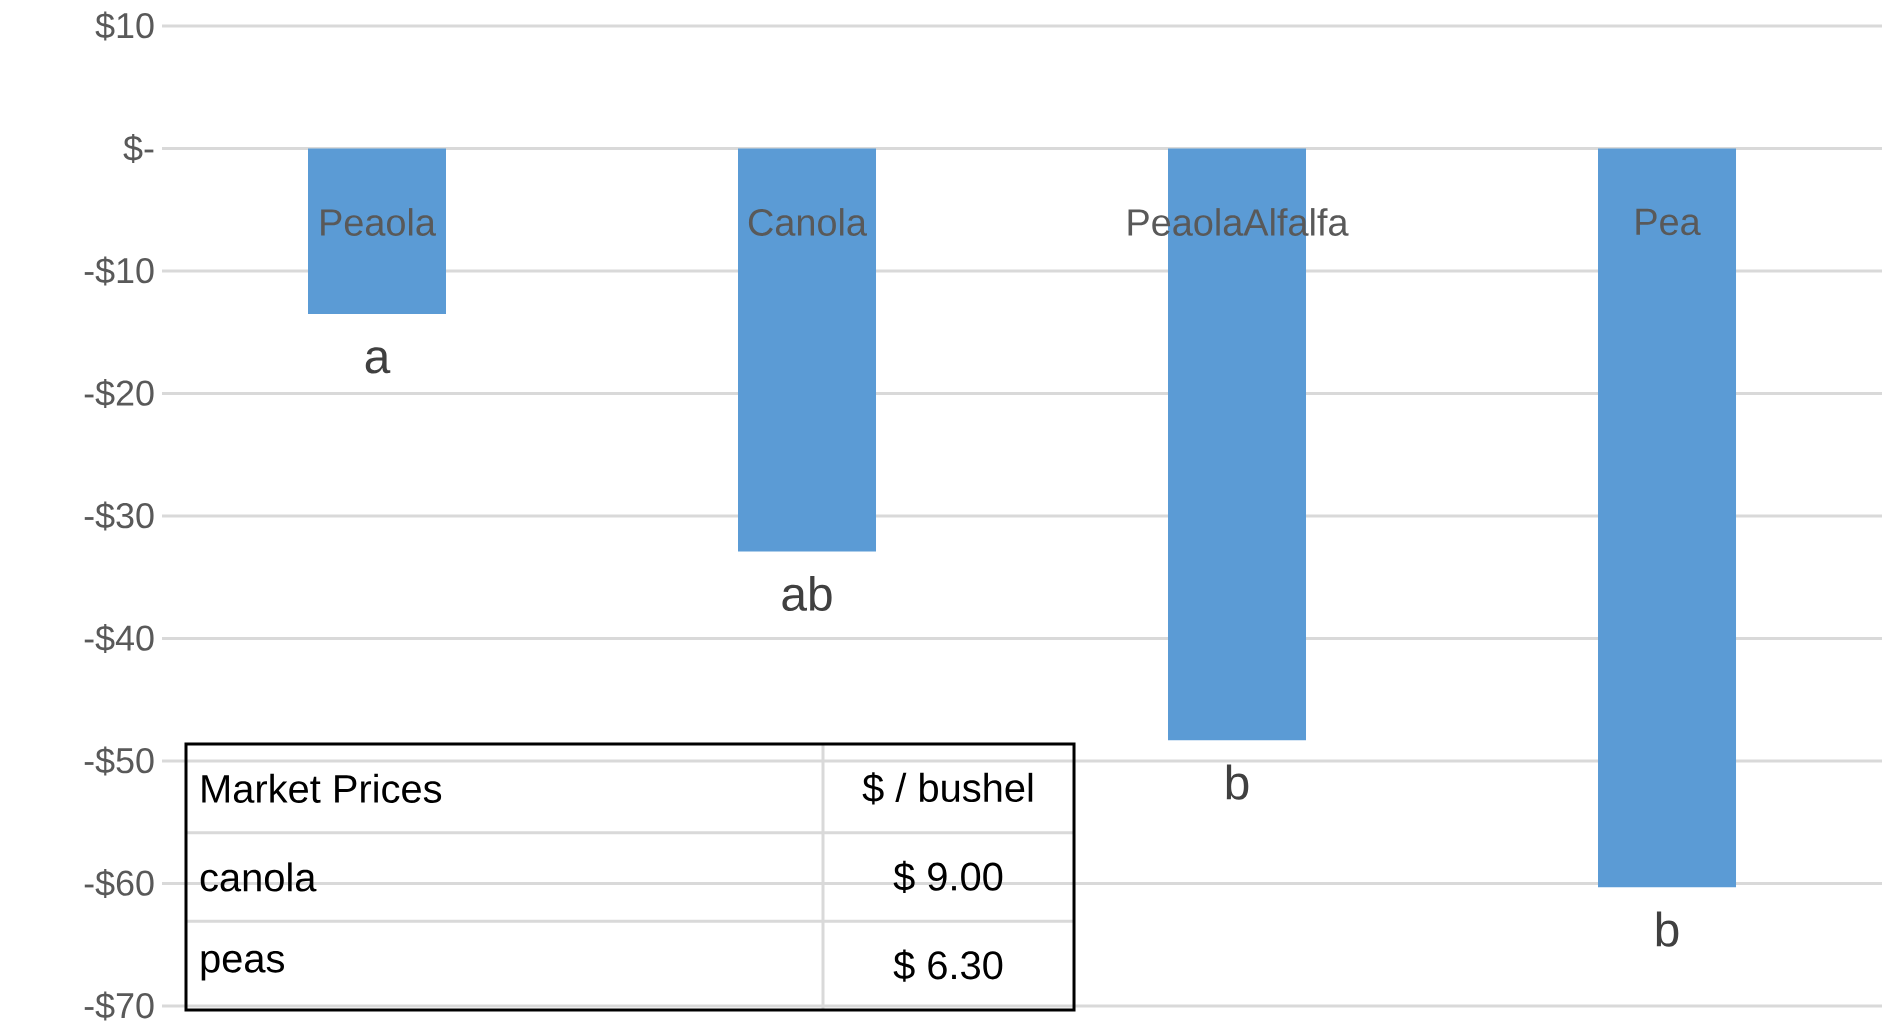  Describe the element at coordinates (948, 965) in the screenshot. I see `annotation: $ 6.30` at that location.